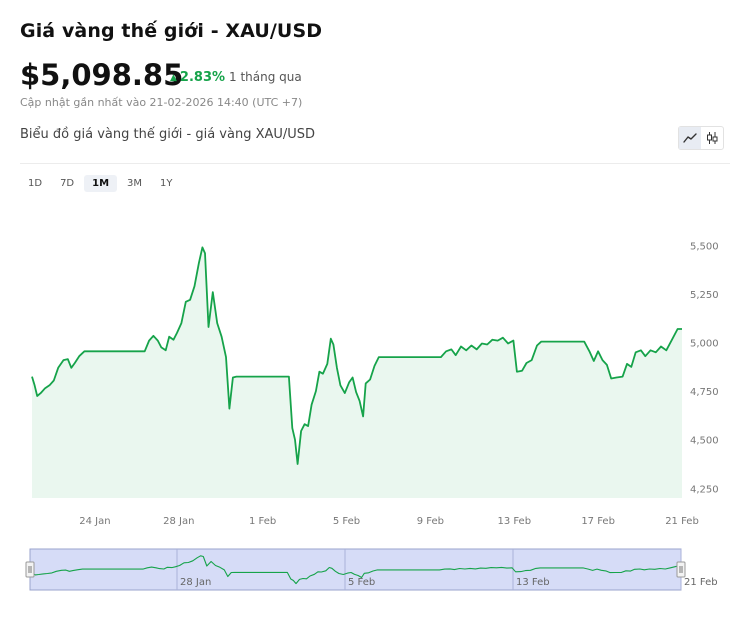 The height and width of the screenshot is (634, 750). I want to click on range-selector: 1D 7D 1M 3M 1Y, so click(100, 183).